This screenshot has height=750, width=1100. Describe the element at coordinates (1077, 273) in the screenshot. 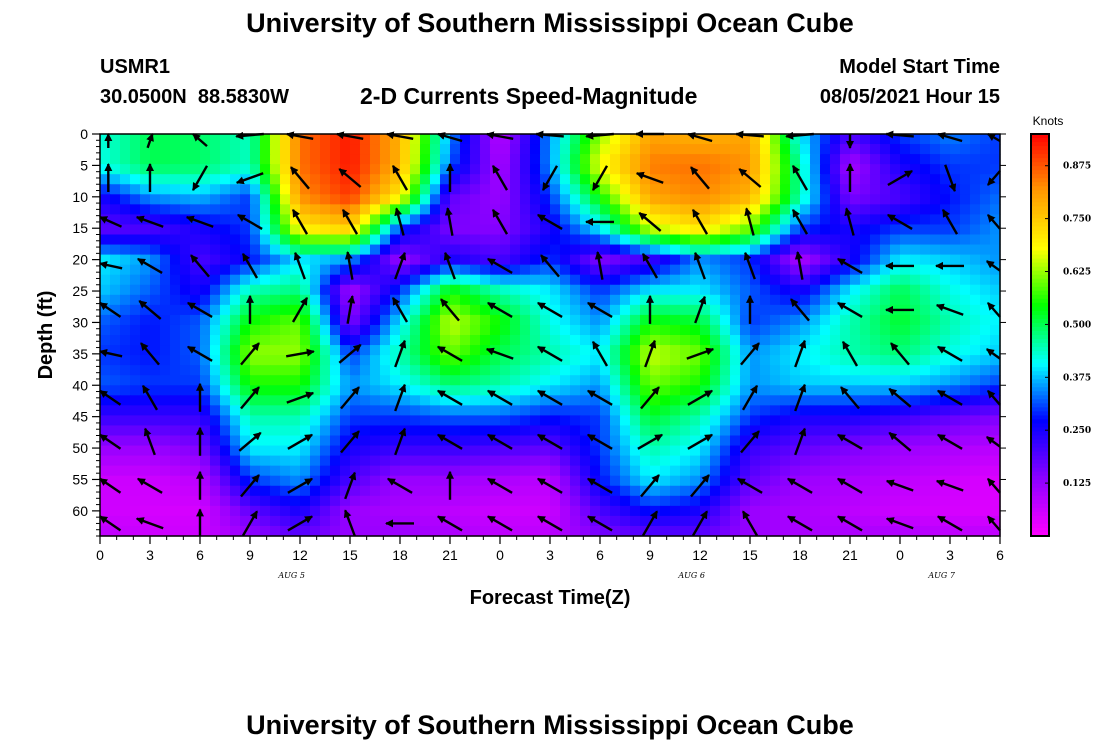

I see `colorbar-tick-label: 0.625` at that location.